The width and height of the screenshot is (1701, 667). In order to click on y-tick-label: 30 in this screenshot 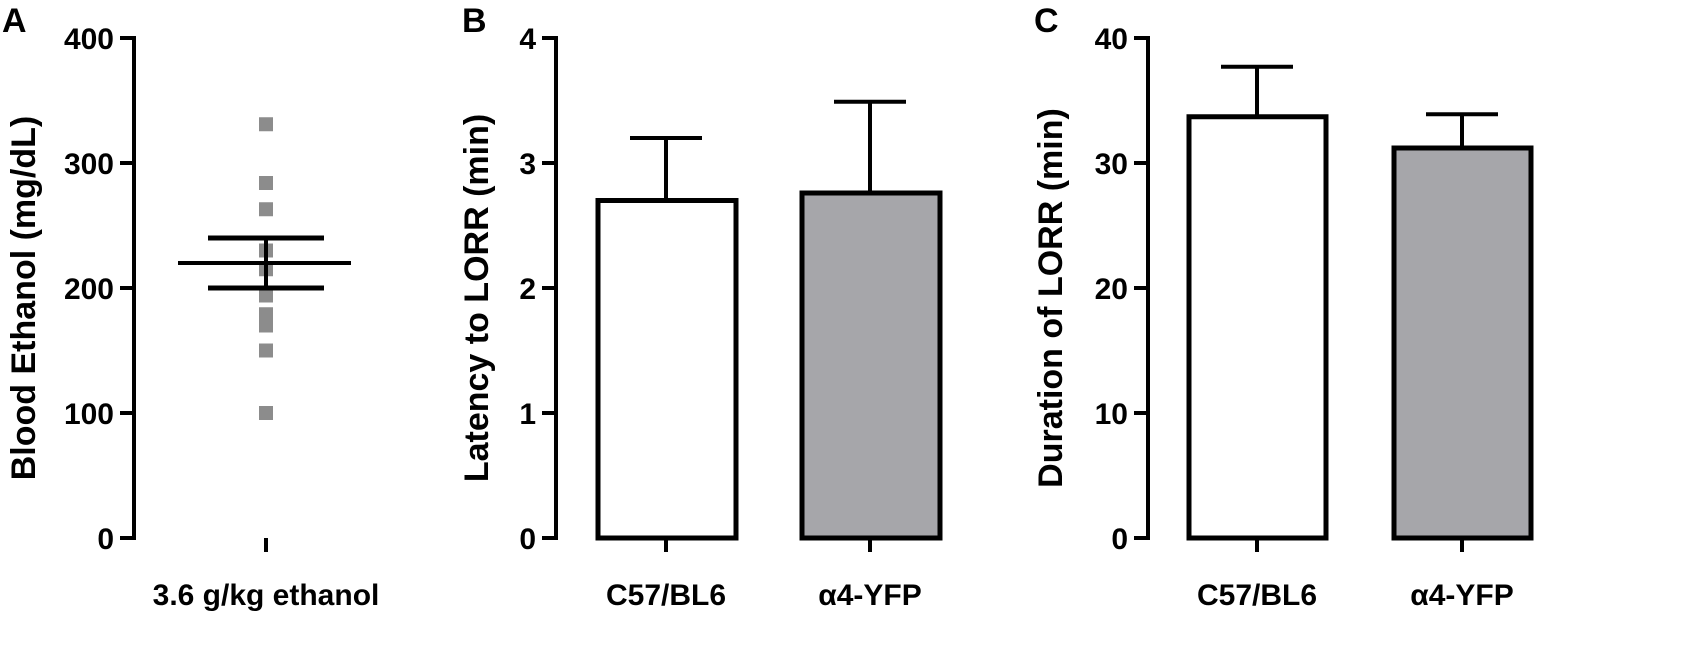, I will do `click(1111, 164)`.